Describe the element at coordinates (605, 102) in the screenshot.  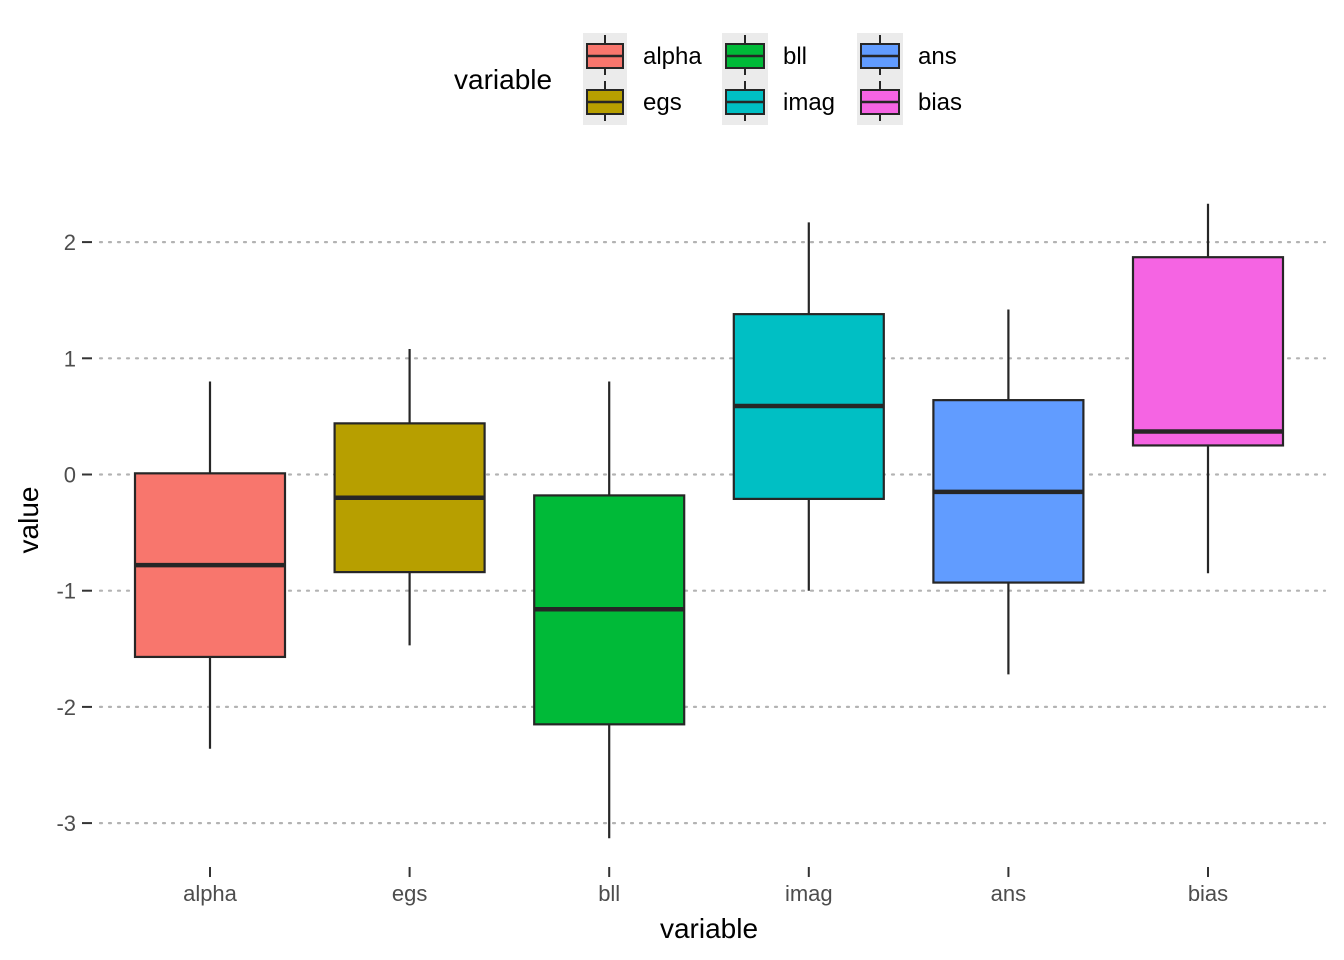
I see `legend-key-egs` at that location.